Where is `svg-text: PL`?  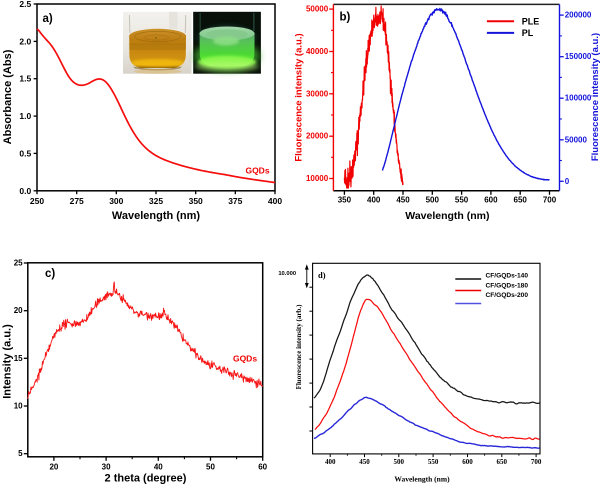 svg-text: PL is located at coordinates (528, 33).